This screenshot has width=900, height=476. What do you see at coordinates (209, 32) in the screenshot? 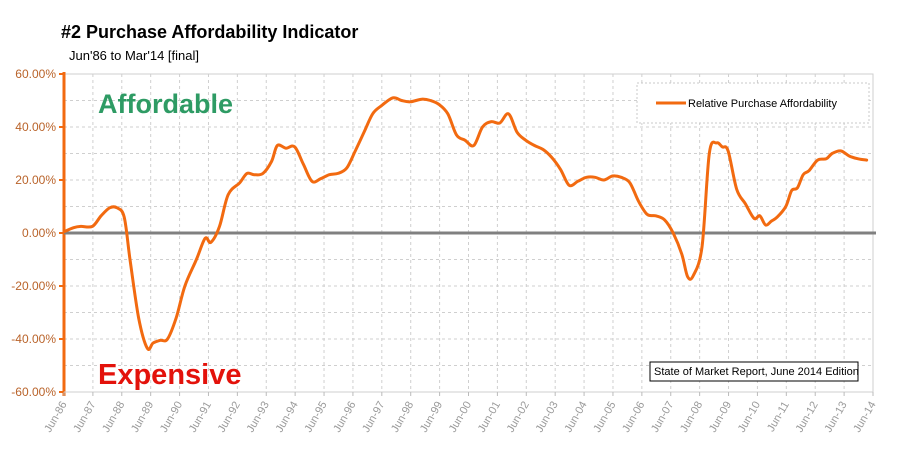
I see `chart-title: #2 Purchase Affordability Indicator` at bounding box center [209, 32].